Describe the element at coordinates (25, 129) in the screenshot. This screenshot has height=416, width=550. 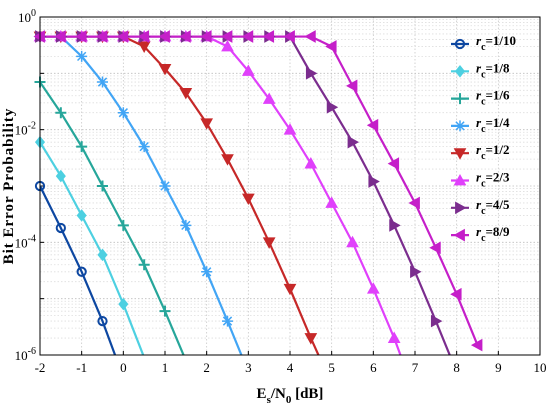
I see `y-tick-label: 10⁻²` at that location.